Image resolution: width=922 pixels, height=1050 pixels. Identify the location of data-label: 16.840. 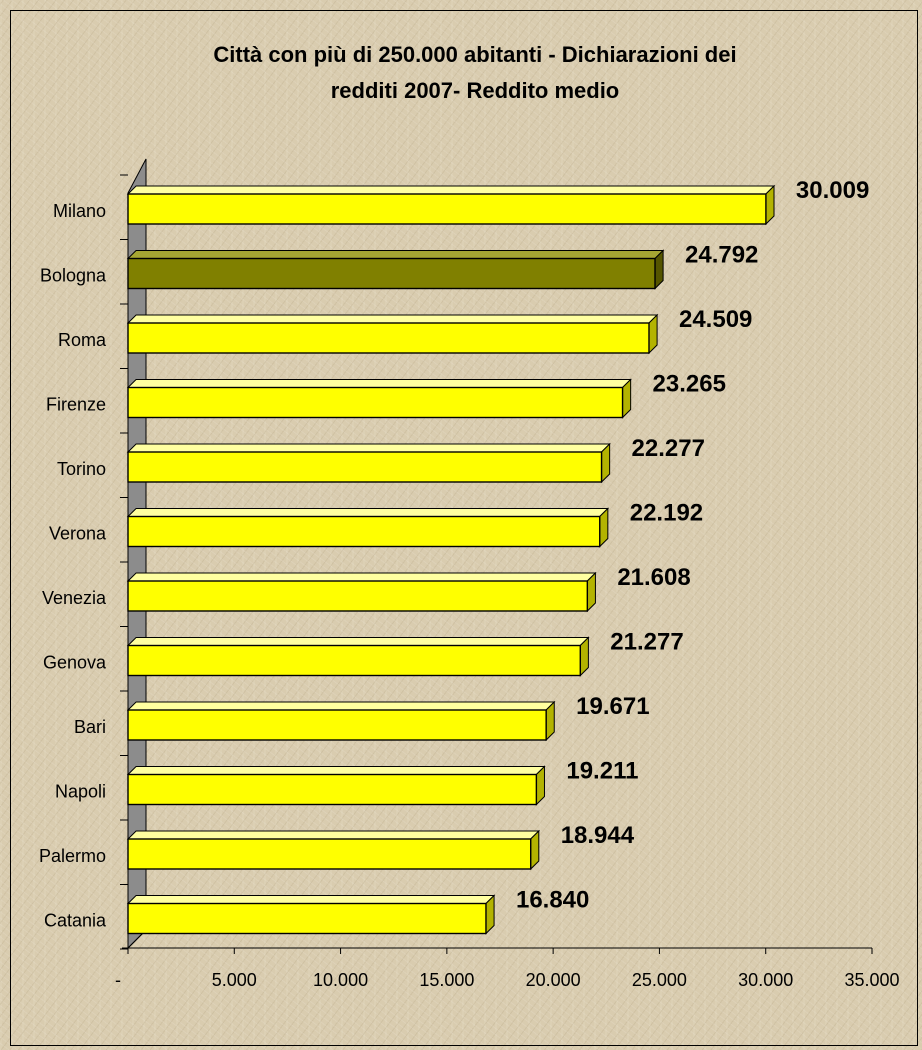
(552, 900).